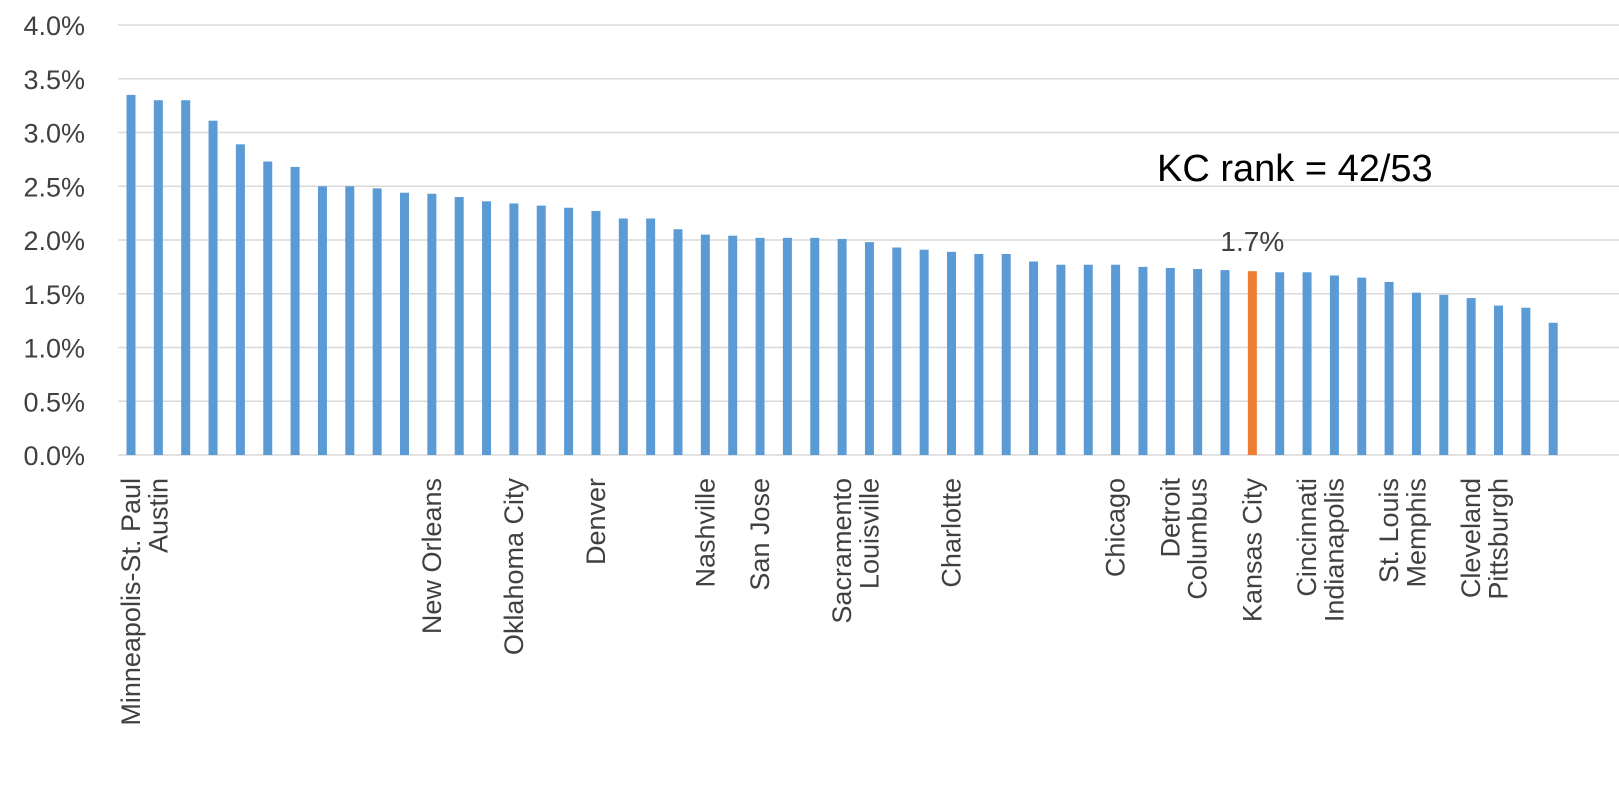  What do you see at coordinates (596, 521) in the screenshot?
I see `x-tick-label: Denver` at bounding box center [596, 521].